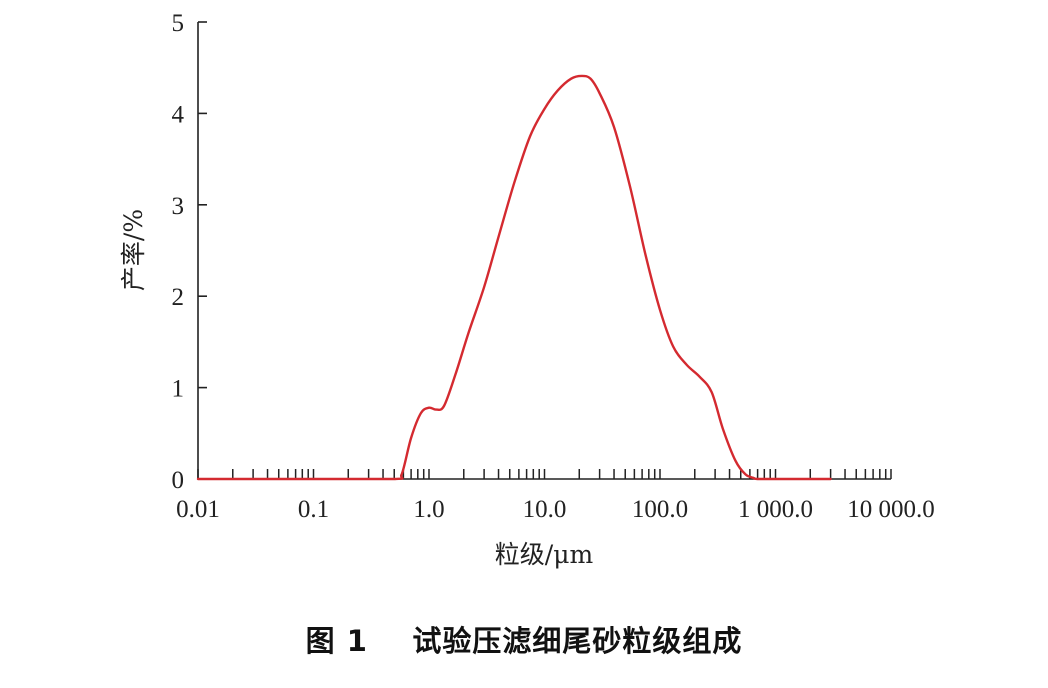  Describe the element at coordinates (336, 641) in the screenshot. I see `figure-number: 图 1` at that location.